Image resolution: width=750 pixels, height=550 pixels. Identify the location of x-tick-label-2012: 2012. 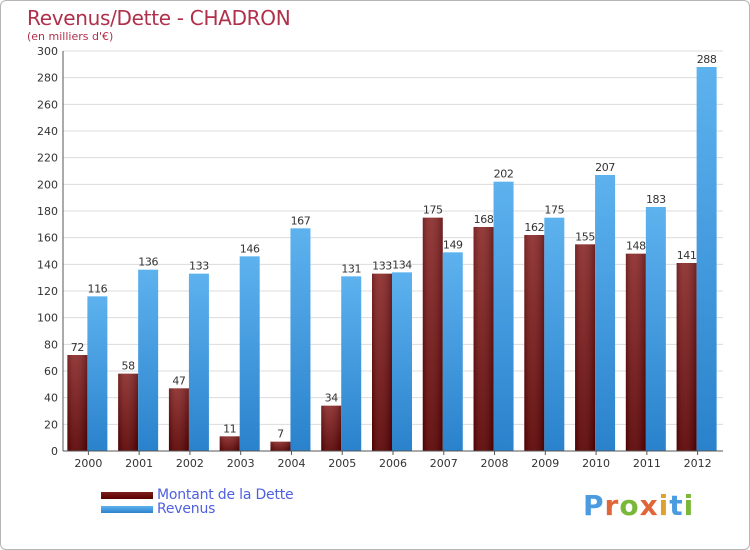
(698, 463).